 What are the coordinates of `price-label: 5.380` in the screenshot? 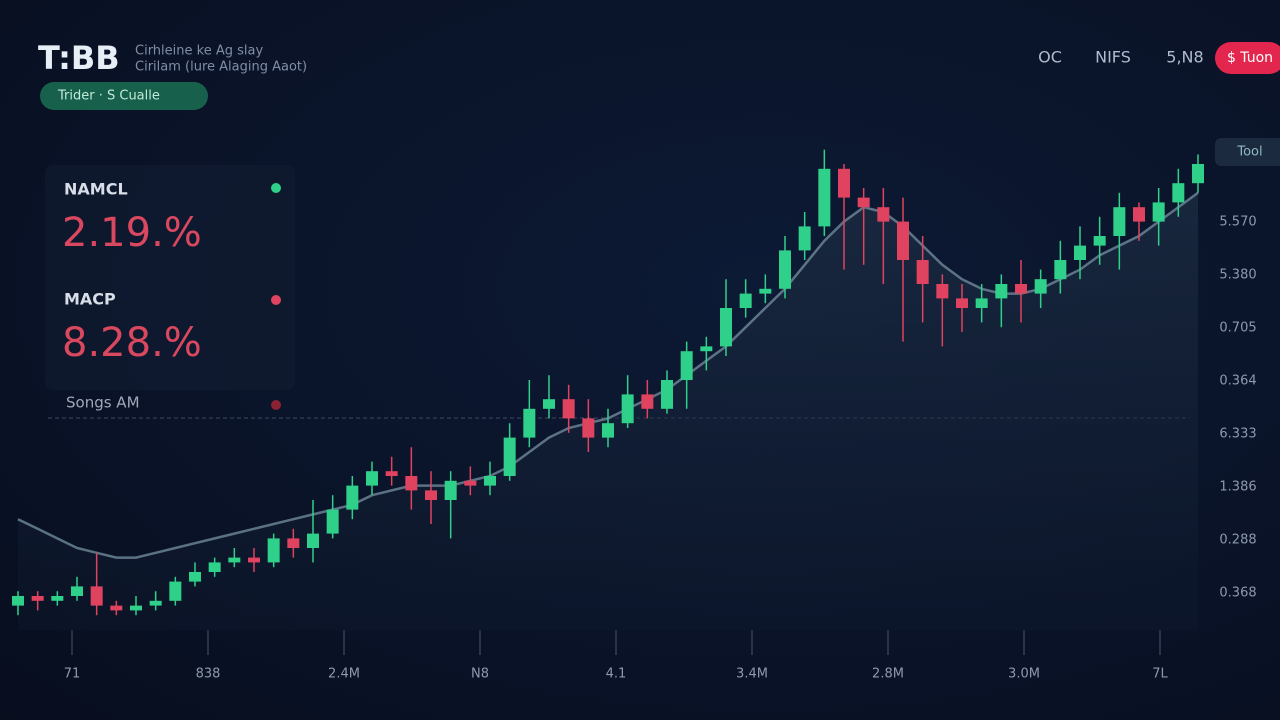 It's located at (1237, 275).